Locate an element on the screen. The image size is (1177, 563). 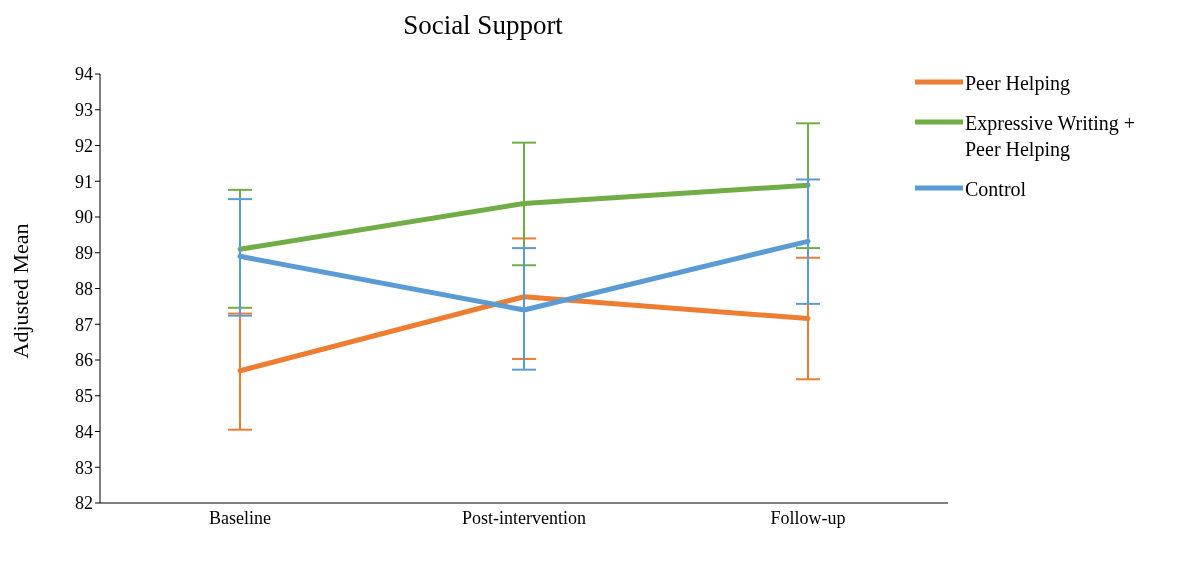
y-tick-label: 91 is located at coordinates (84, 181).